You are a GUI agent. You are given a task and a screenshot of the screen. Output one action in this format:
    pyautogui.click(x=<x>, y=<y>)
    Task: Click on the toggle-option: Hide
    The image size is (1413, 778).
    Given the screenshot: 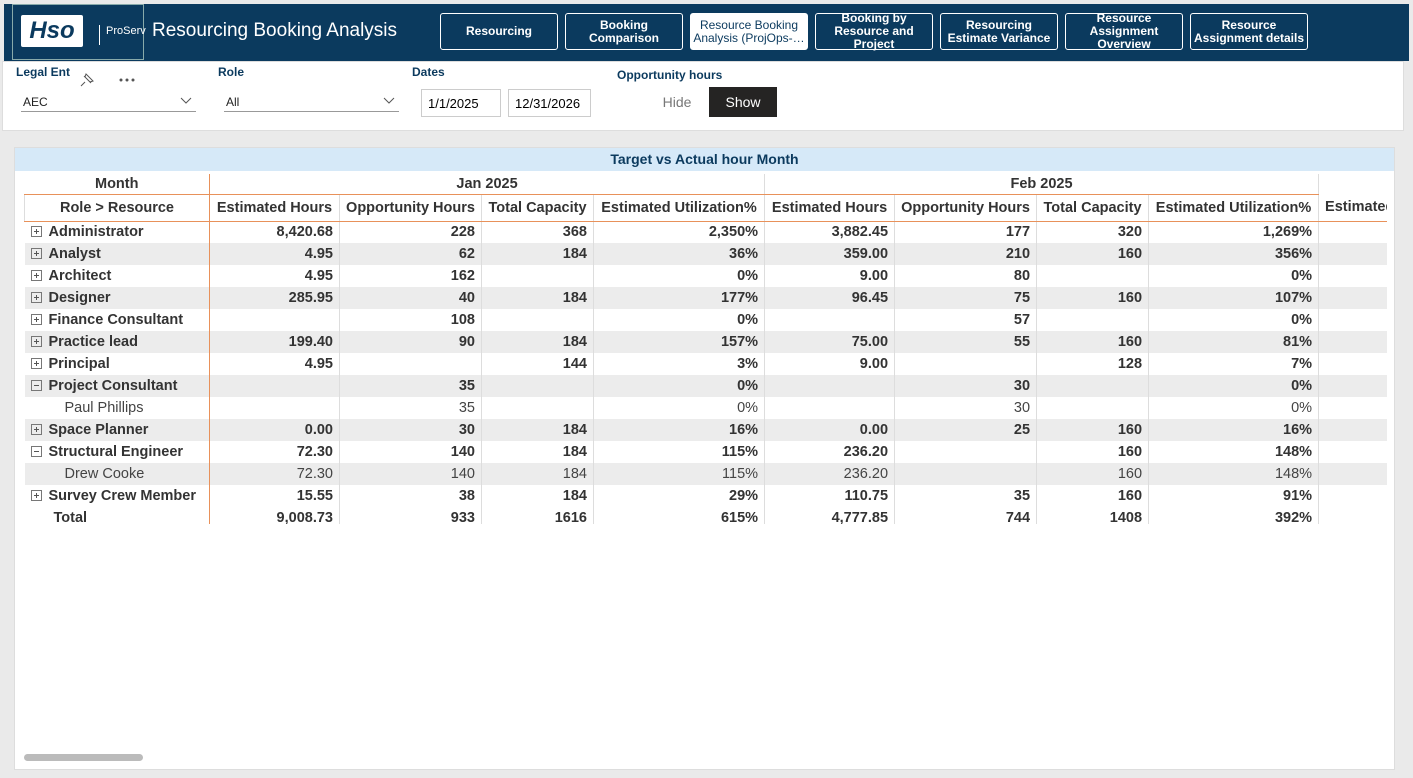 What is the action you would take?
    pyautogui.click(x=677, y=102)
    